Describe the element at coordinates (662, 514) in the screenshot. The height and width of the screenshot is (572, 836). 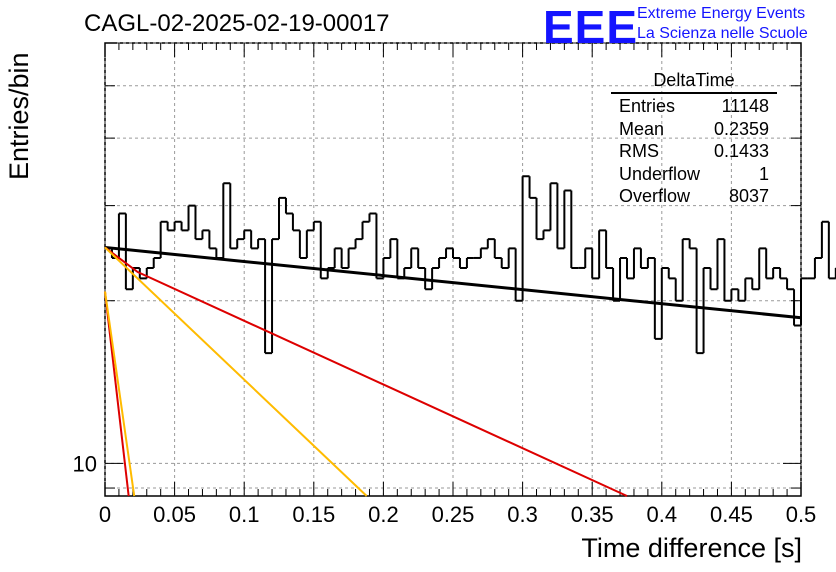
I see `x-tick-label: 0.4` at that location.